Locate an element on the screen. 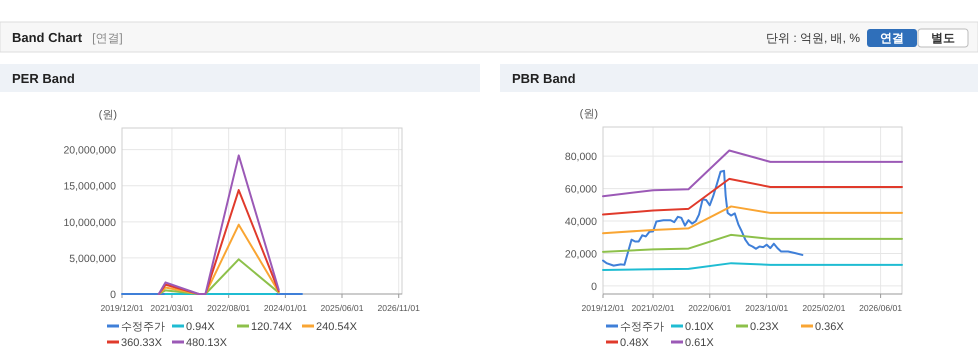  legend-label: 0.48X is located at coordinates (635, 343).